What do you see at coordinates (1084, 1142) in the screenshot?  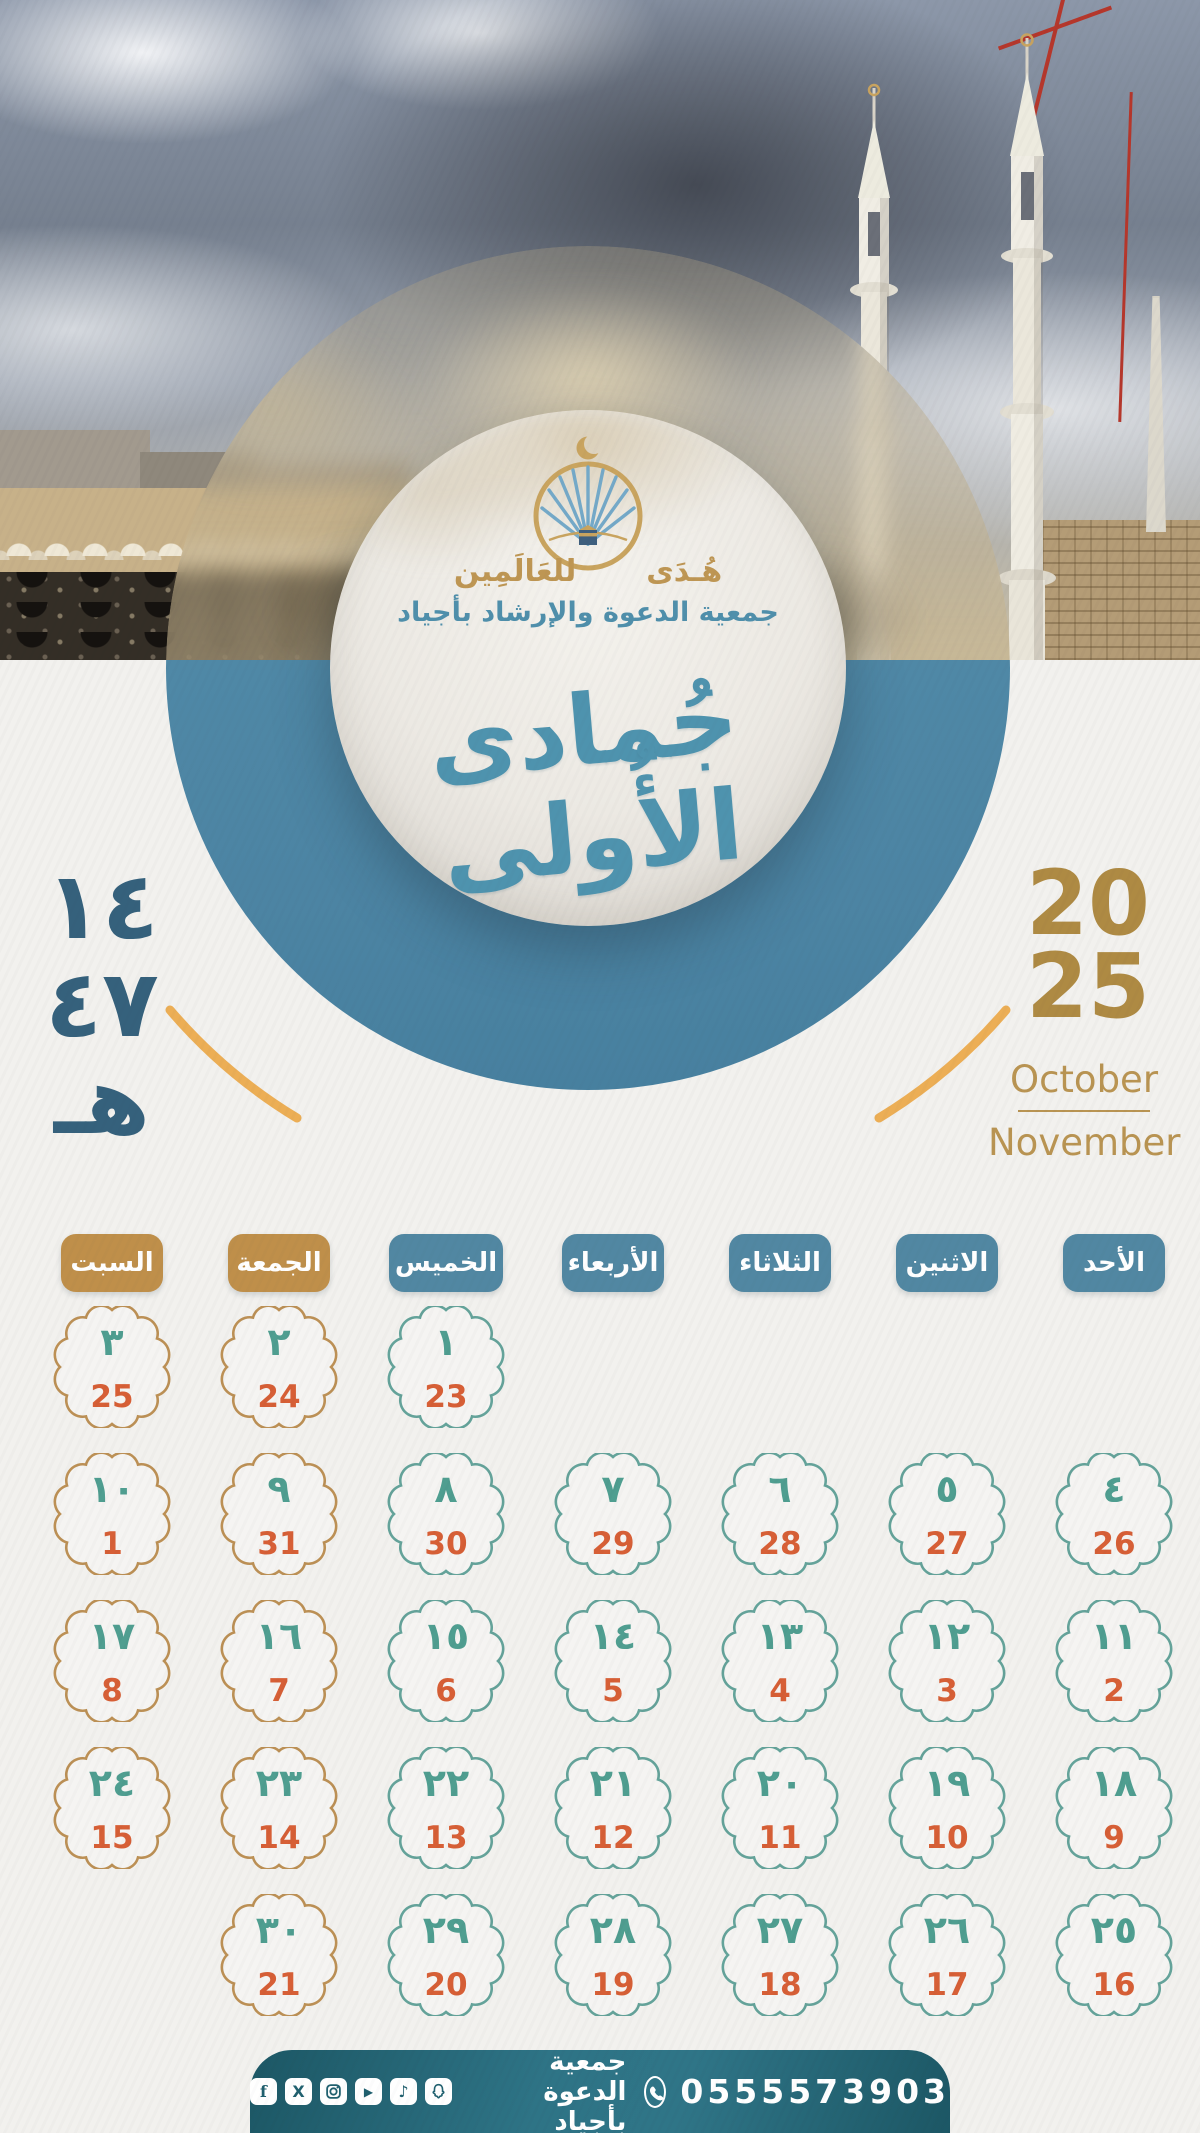 I see `greg-month-second: November` at bounding box center [1084, 1142].